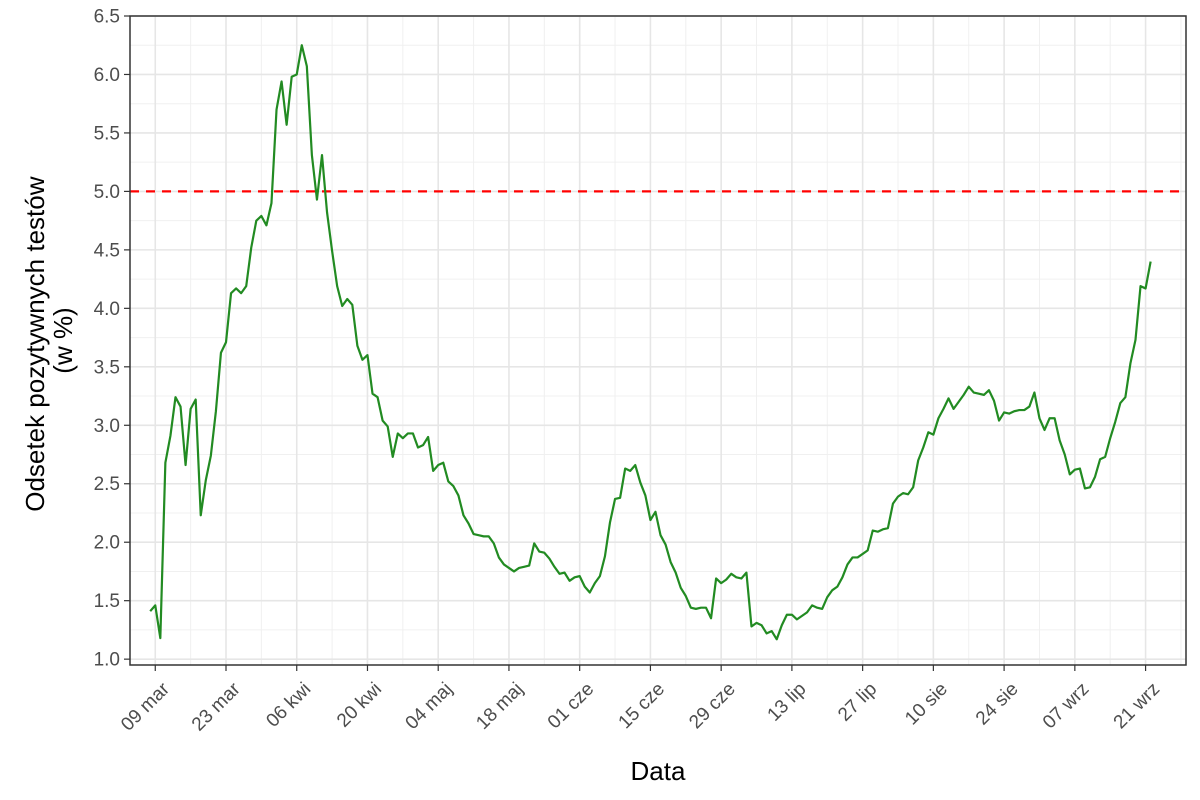 The width and height of the screenshot is (1200, 800). Describe the element at coordinates (1137, 706) in the screenshot. I see `x-tick-label: 21 wrz` at that location.